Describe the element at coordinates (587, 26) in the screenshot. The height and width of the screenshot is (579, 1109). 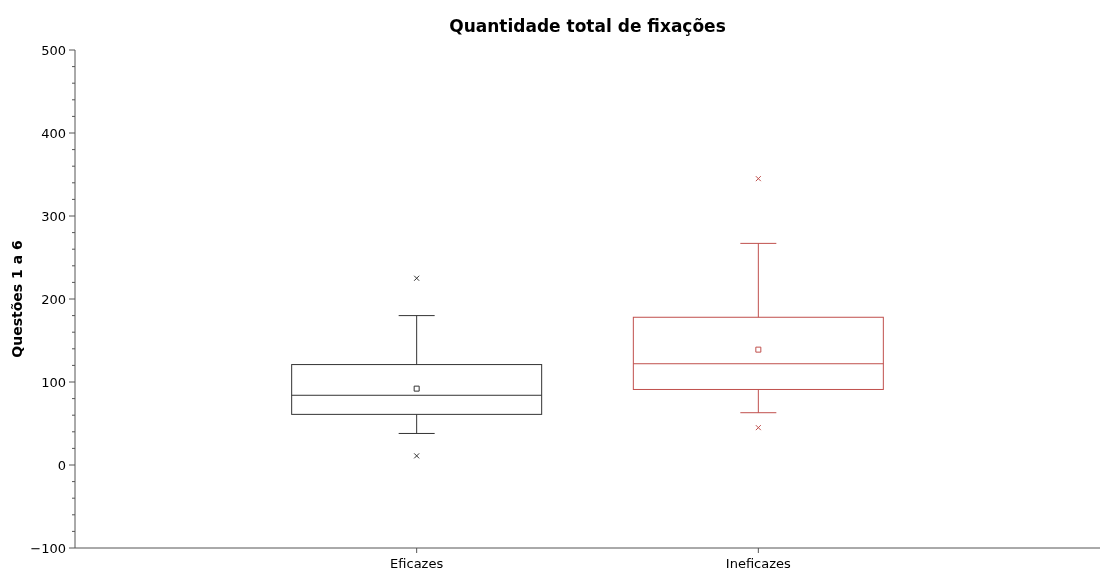
I see `chart-title: Quantidade total de fixações` at that location.